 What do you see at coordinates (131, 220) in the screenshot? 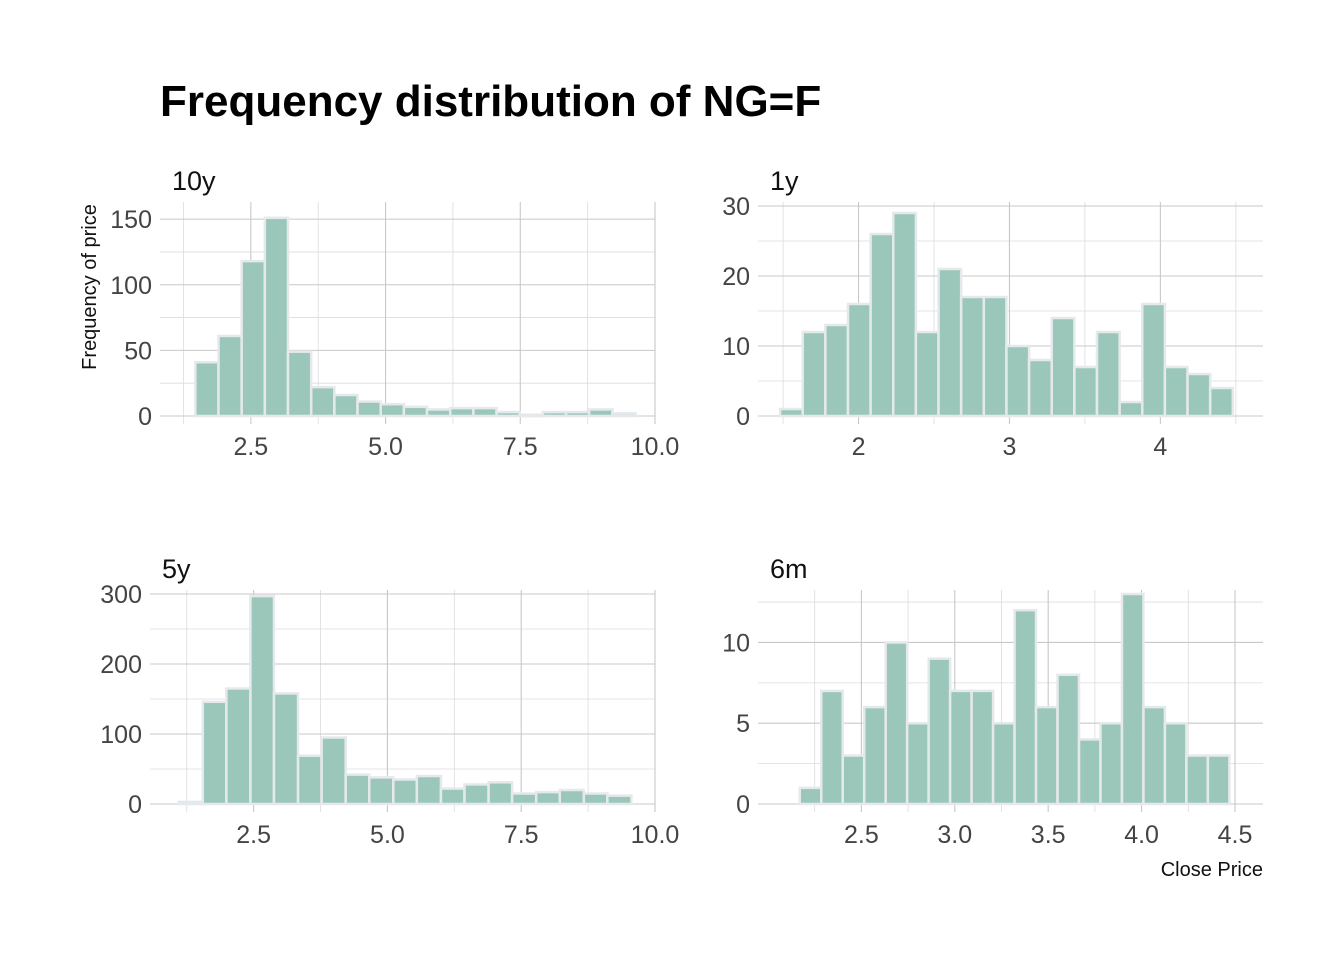
I see `y-tick-label: 150` at bounding box center [131, 220].